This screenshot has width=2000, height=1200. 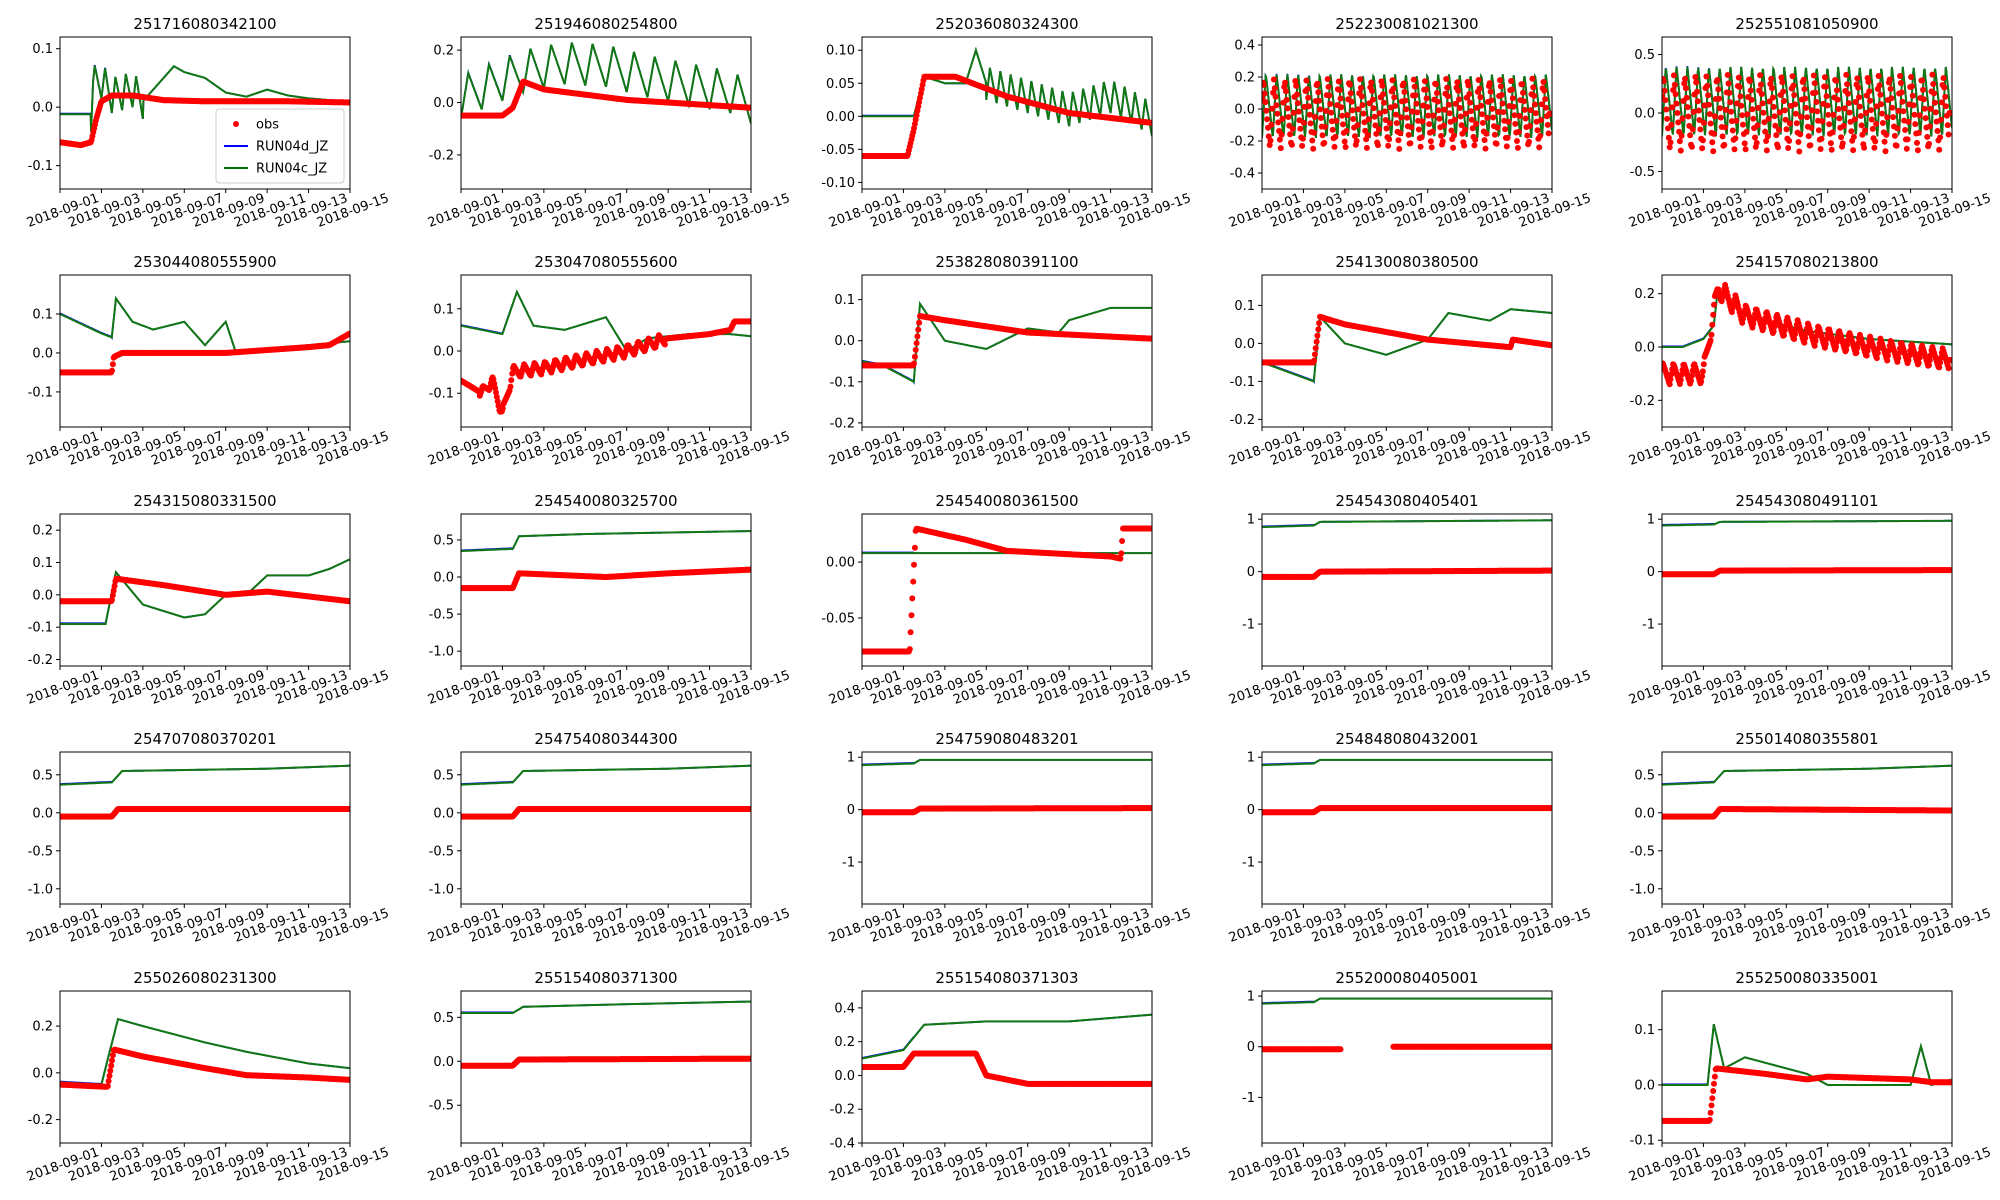 What do you see at coordinates (1806, 24) in the screenshot?
I see `subplot-title: 252551081050900` at bounding box center [1806, 24].